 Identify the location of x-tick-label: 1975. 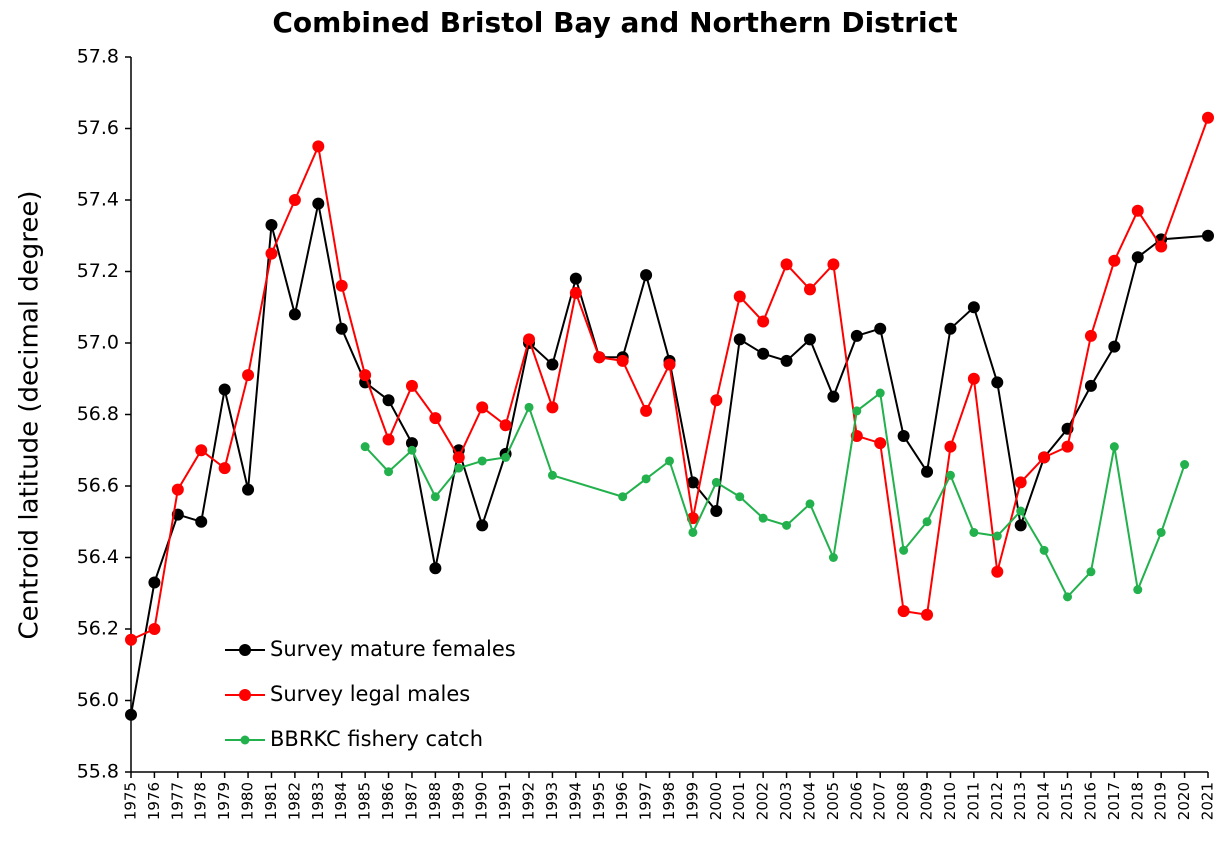
(131, 801).